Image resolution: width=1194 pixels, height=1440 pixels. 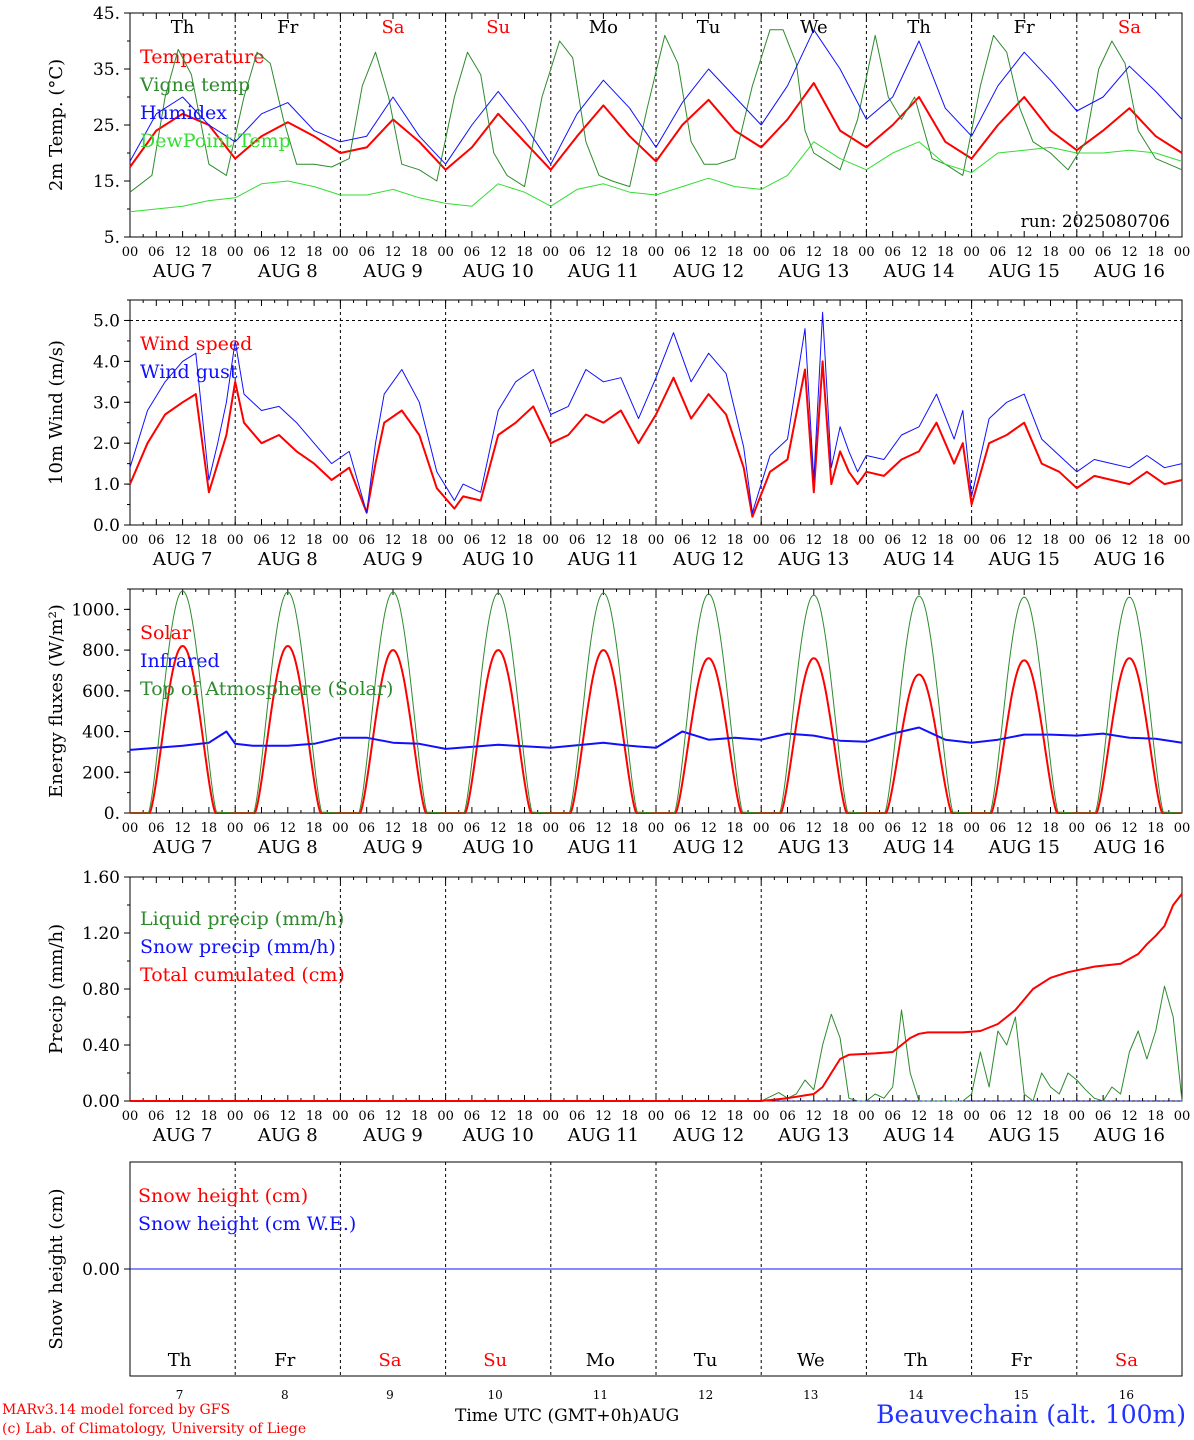 What do you see at coordinates (101, 773) in the screenshot?
I see `y-tick-label: 200.` at bounding box center [101, 773].